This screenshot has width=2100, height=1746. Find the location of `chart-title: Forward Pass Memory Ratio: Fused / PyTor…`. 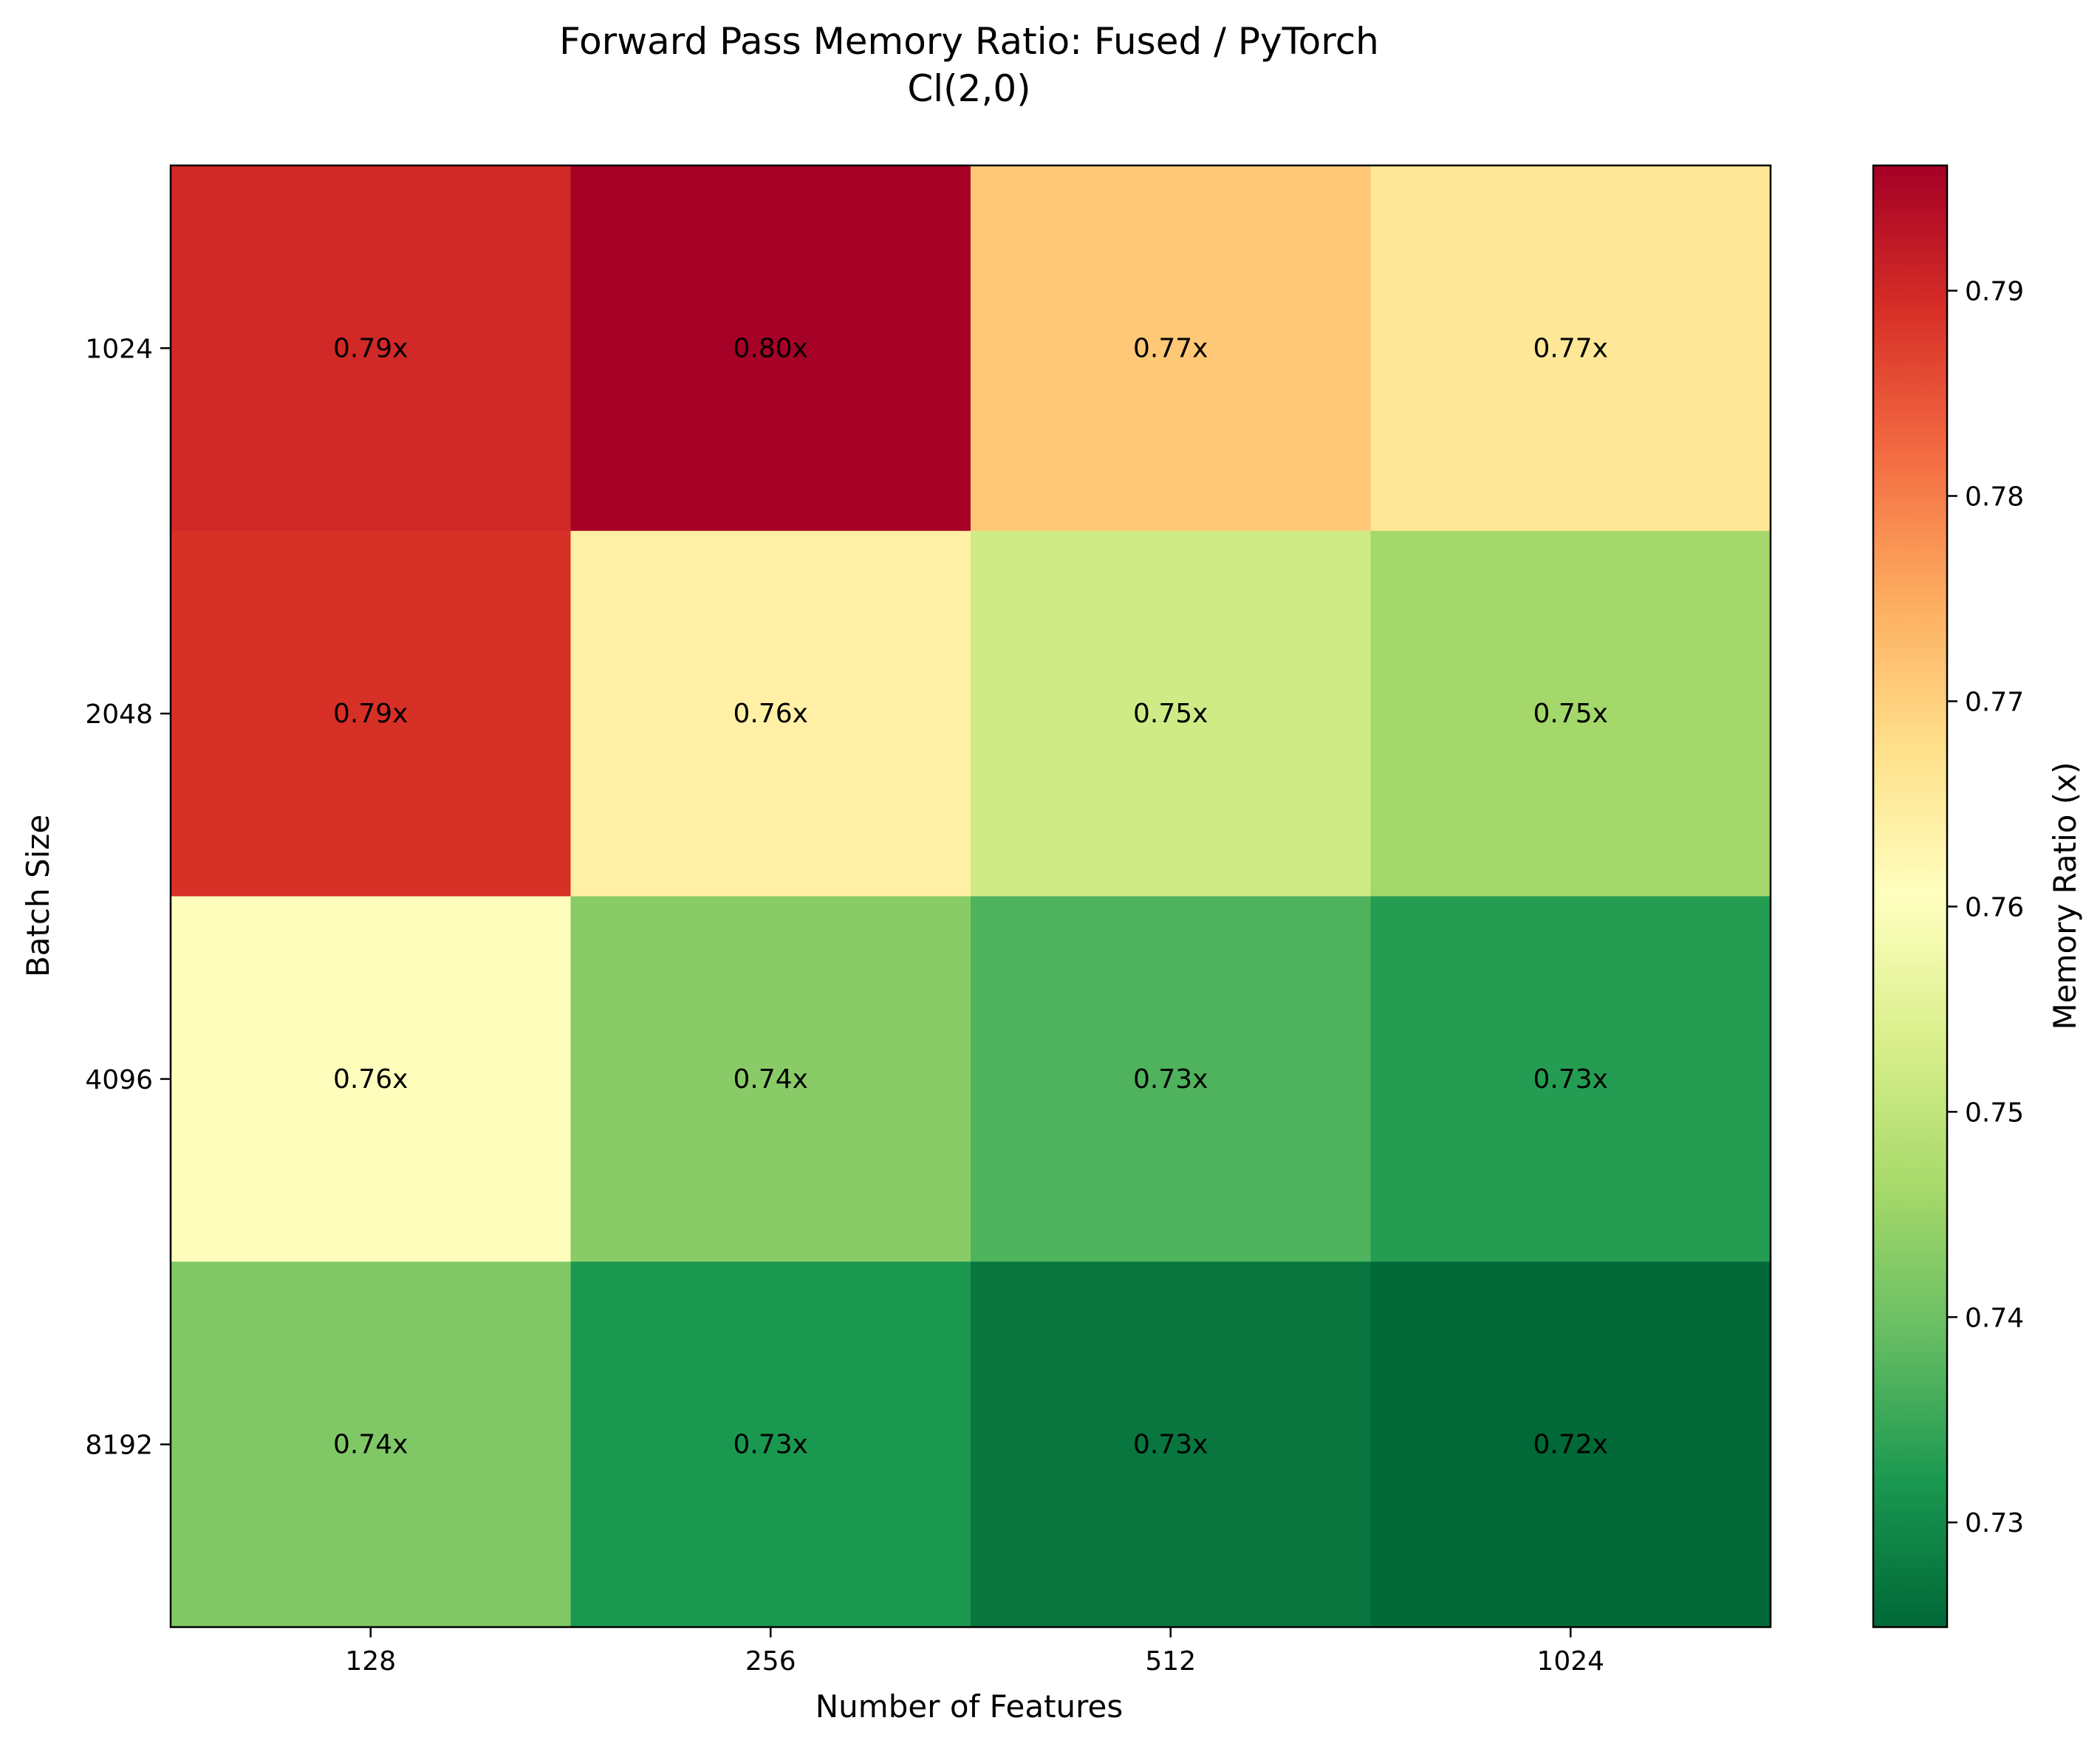

chart-title: Forward Pass Memory Ratio: Fused / PyTor… is located at coordinates (969, 42).